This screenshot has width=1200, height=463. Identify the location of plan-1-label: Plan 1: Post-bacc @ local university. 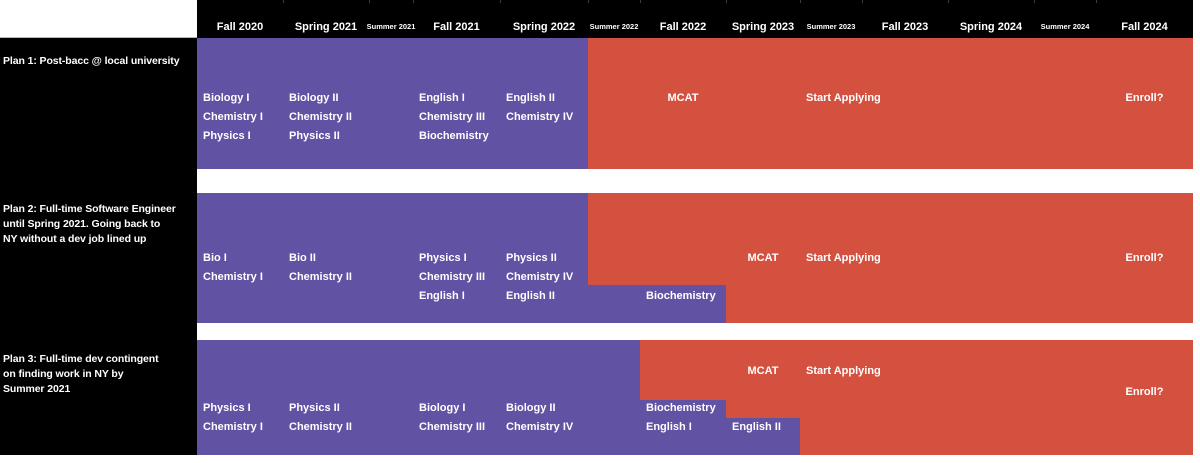
(91, 61).